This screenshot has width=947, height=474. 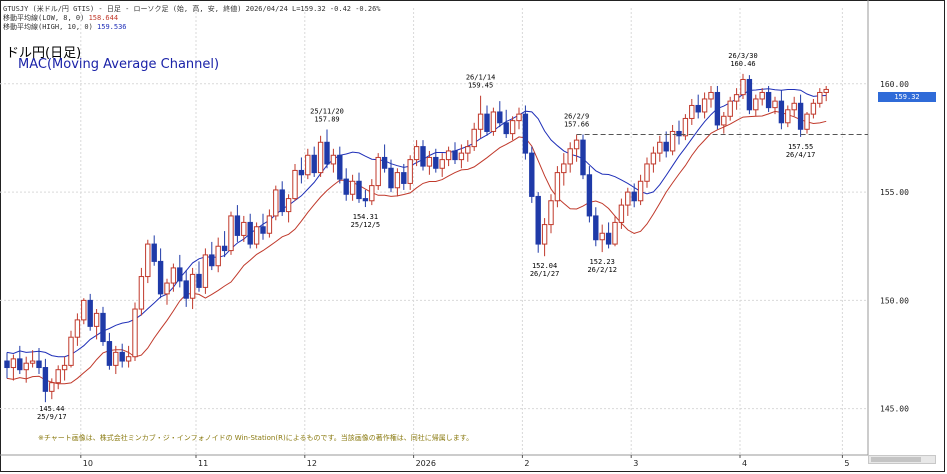 What do you see at coordinates (635, 463) in the screenshot?
I see `x-tick-label: 3` at bounding box center [635, 463].